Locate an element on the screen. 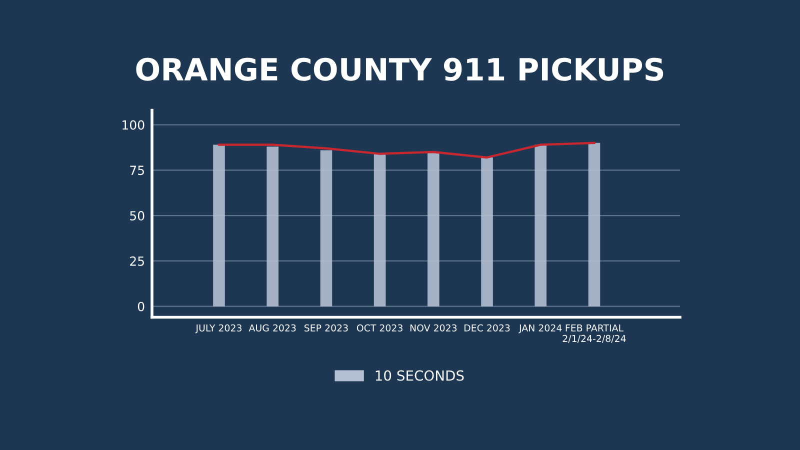  x-tick-label: OCT 2023 is located at coordinates (379, 328).